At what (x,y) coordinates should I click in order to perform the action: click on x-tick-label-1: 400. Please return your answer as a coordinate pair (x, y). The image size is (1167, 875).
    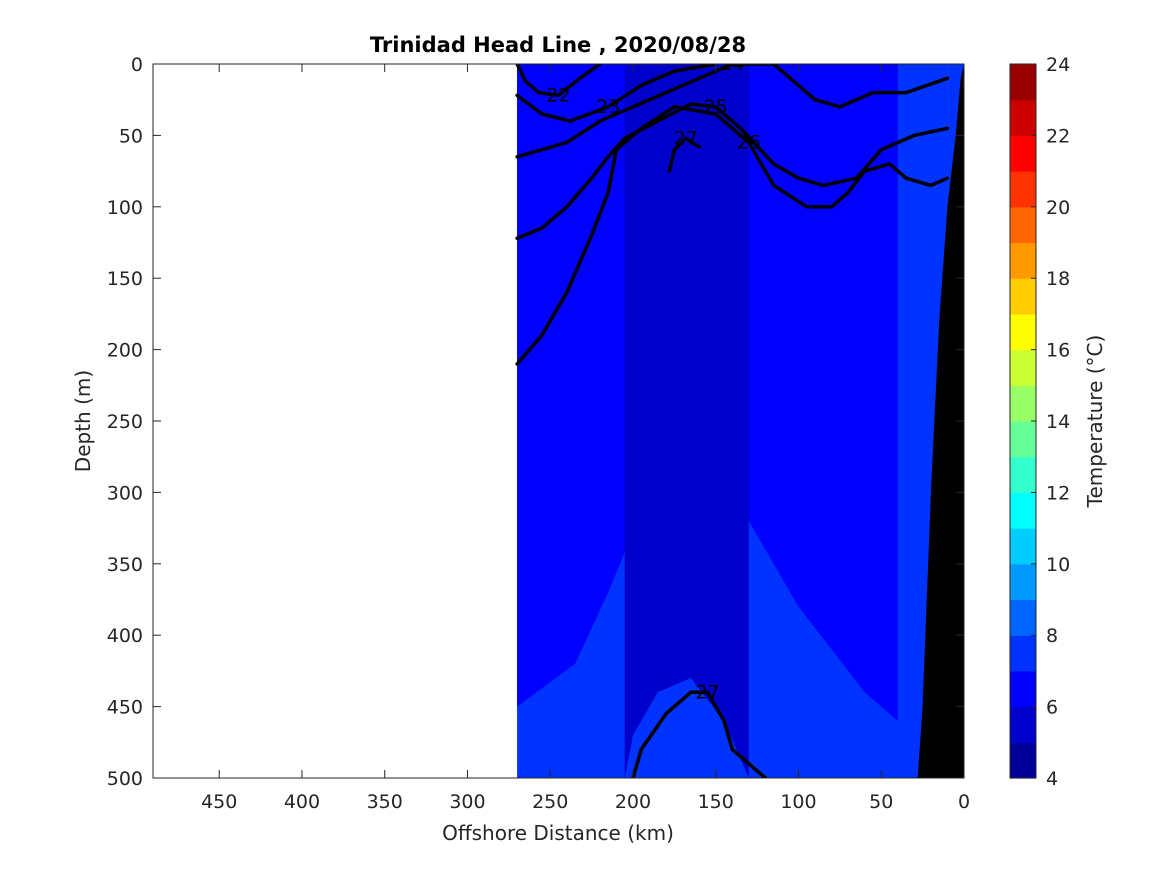
    Looking at the image, I should click on (302, 802).